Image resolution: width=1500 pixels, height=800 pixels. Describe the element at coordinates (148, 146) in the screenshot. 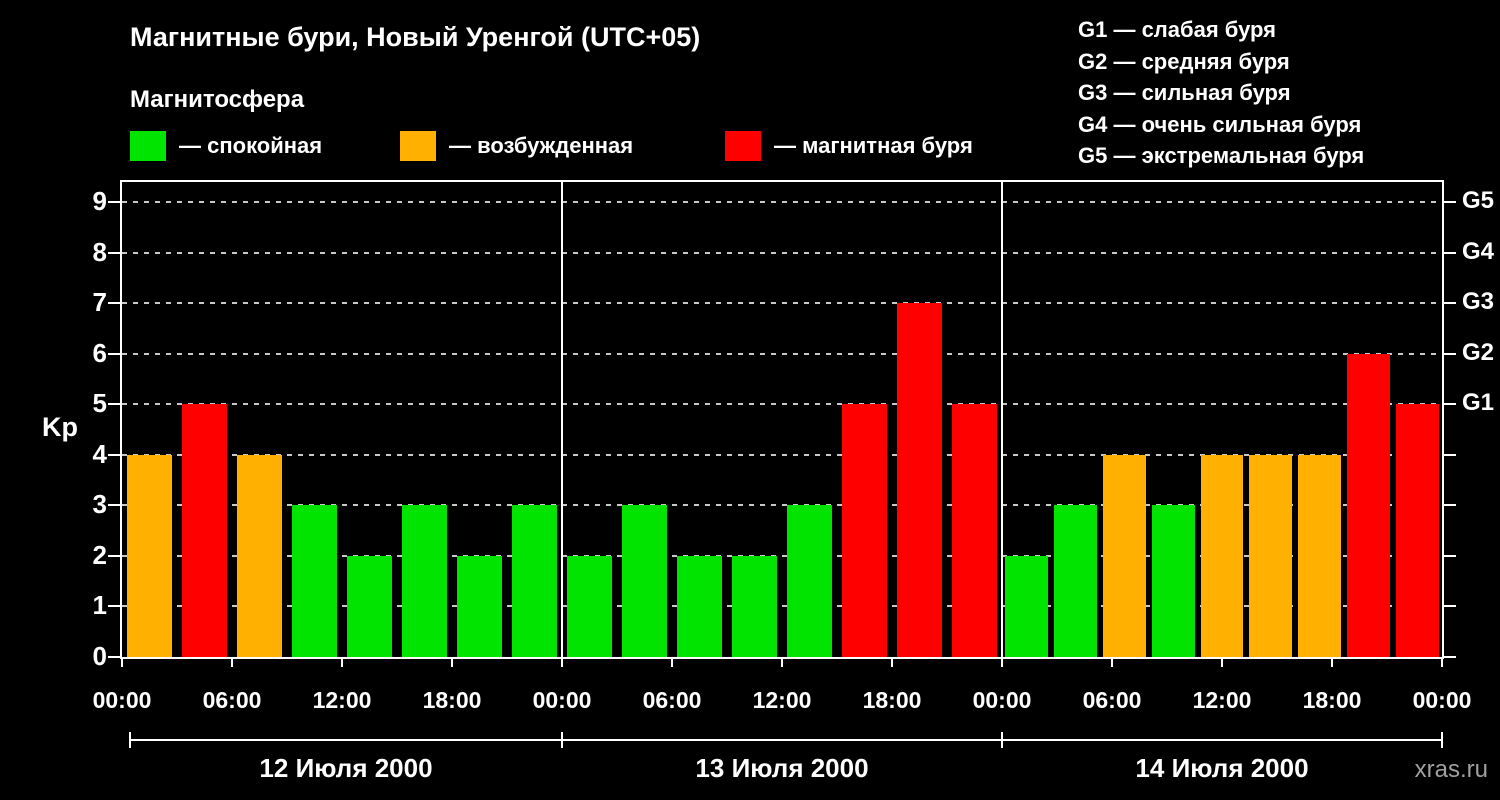

I see `legend-swatch-quiet` at that location.